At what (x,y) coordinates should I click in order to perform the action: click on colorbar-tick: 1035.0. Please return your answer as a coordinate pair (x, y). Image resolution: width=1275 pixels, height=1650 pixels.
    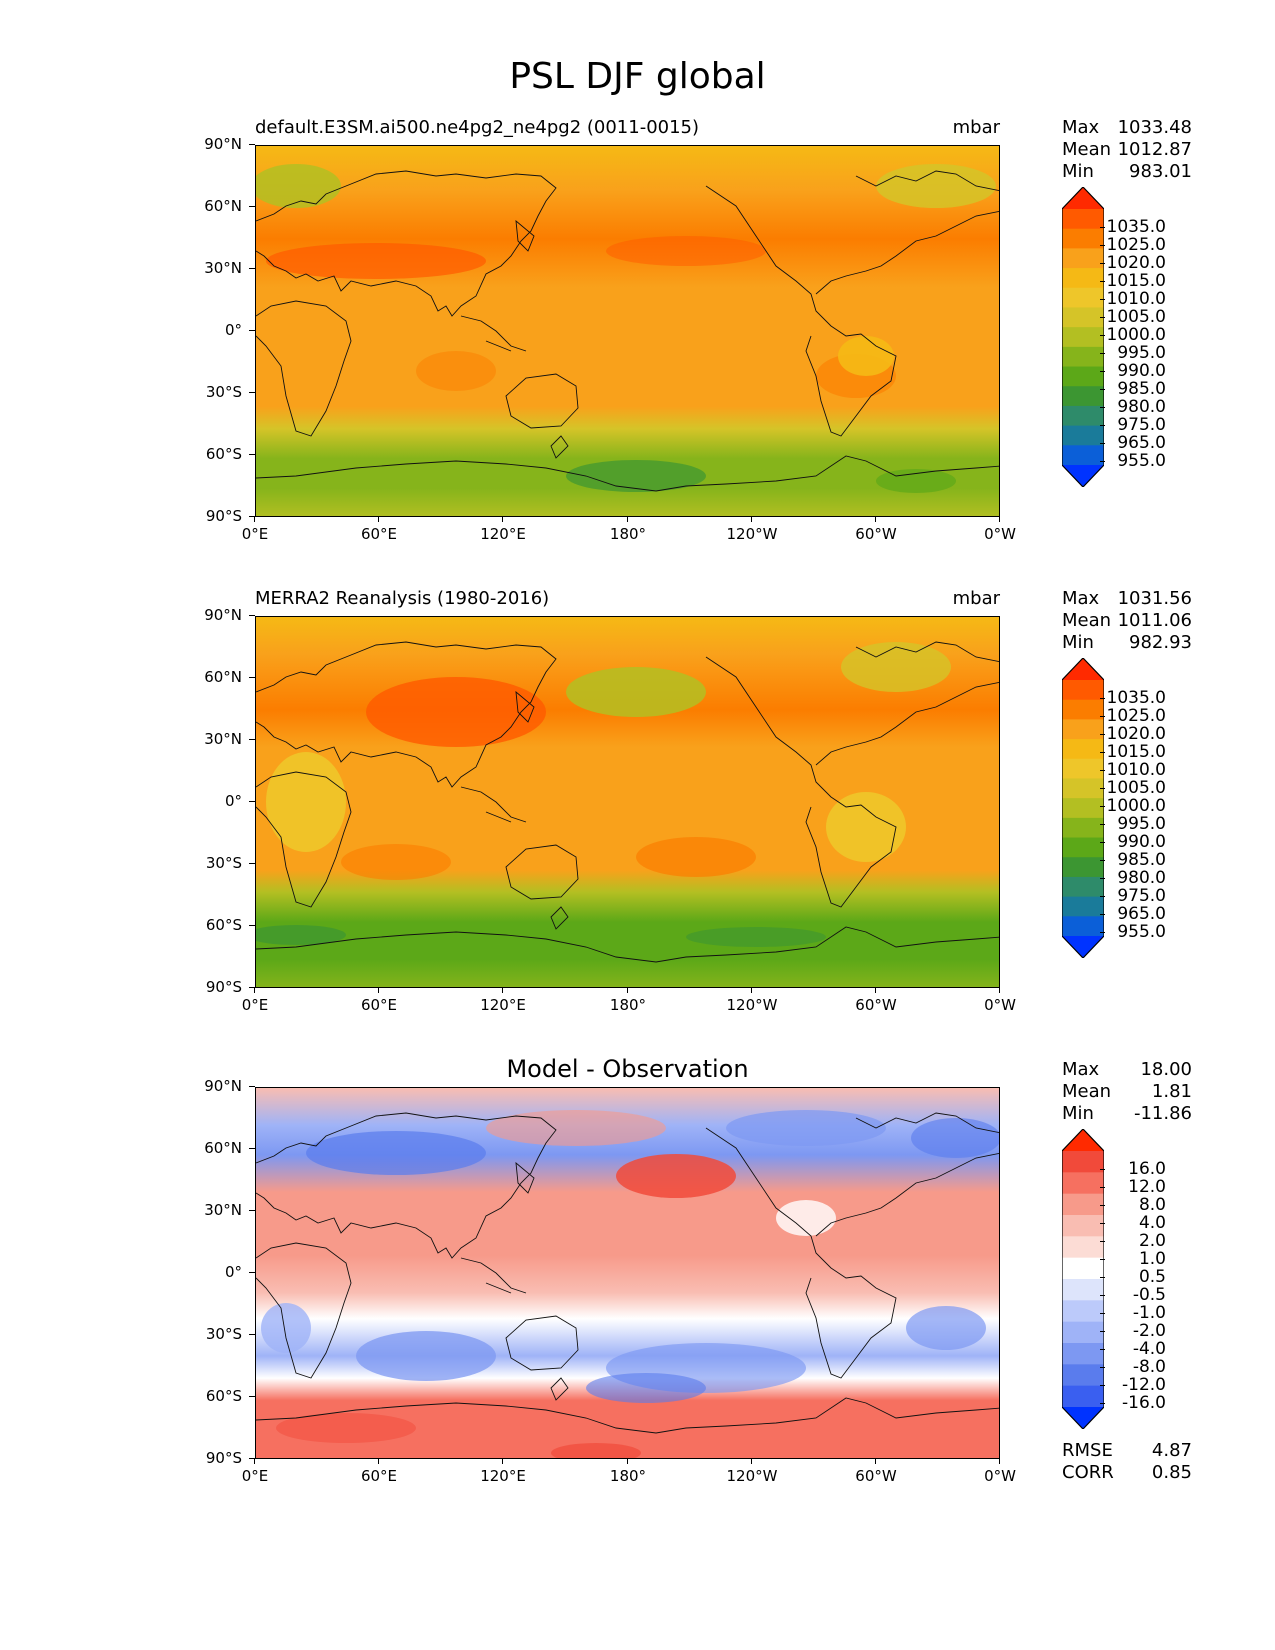
    Looking at the image, I should click on (1133, 698).